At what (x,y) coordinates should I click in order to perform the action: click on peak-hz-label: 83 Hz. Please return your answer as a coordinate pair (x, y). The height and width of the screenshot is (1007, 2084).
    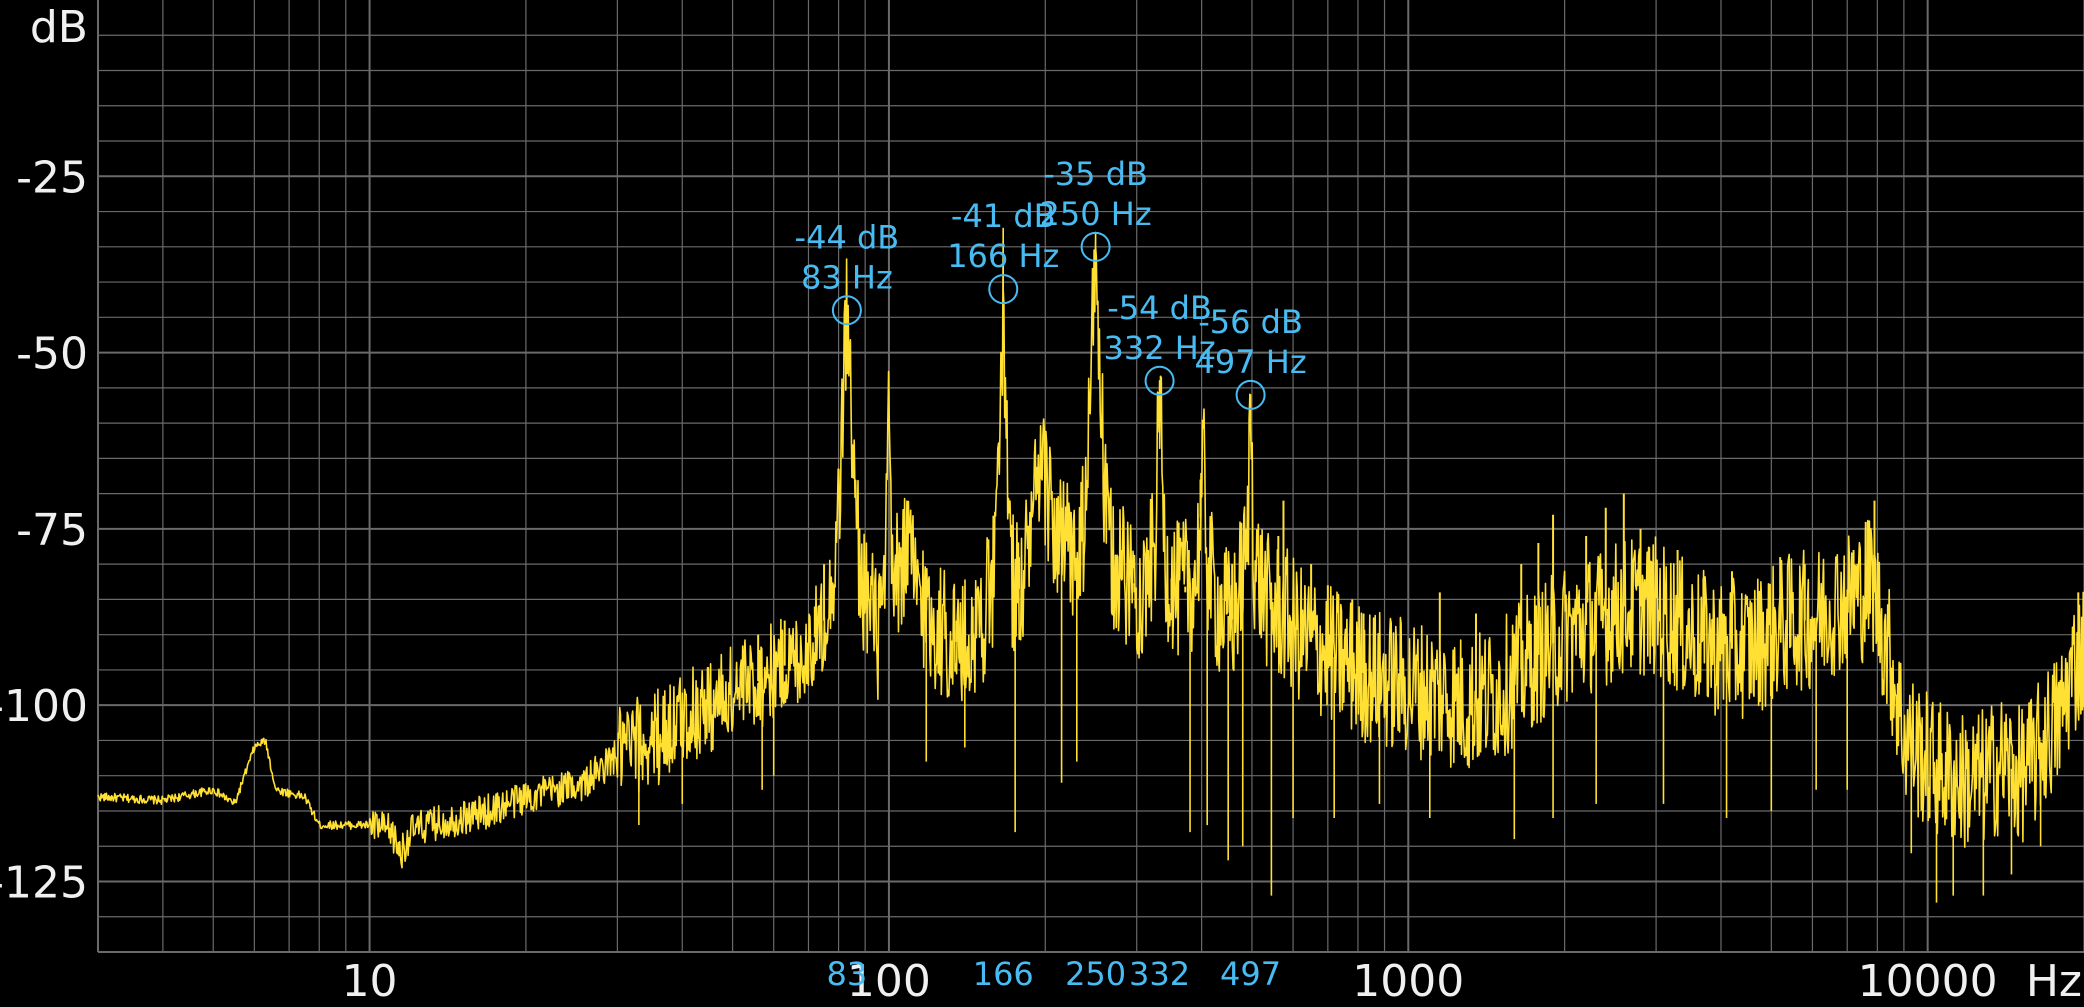
    Looking at the image, I should click on (847, 277).